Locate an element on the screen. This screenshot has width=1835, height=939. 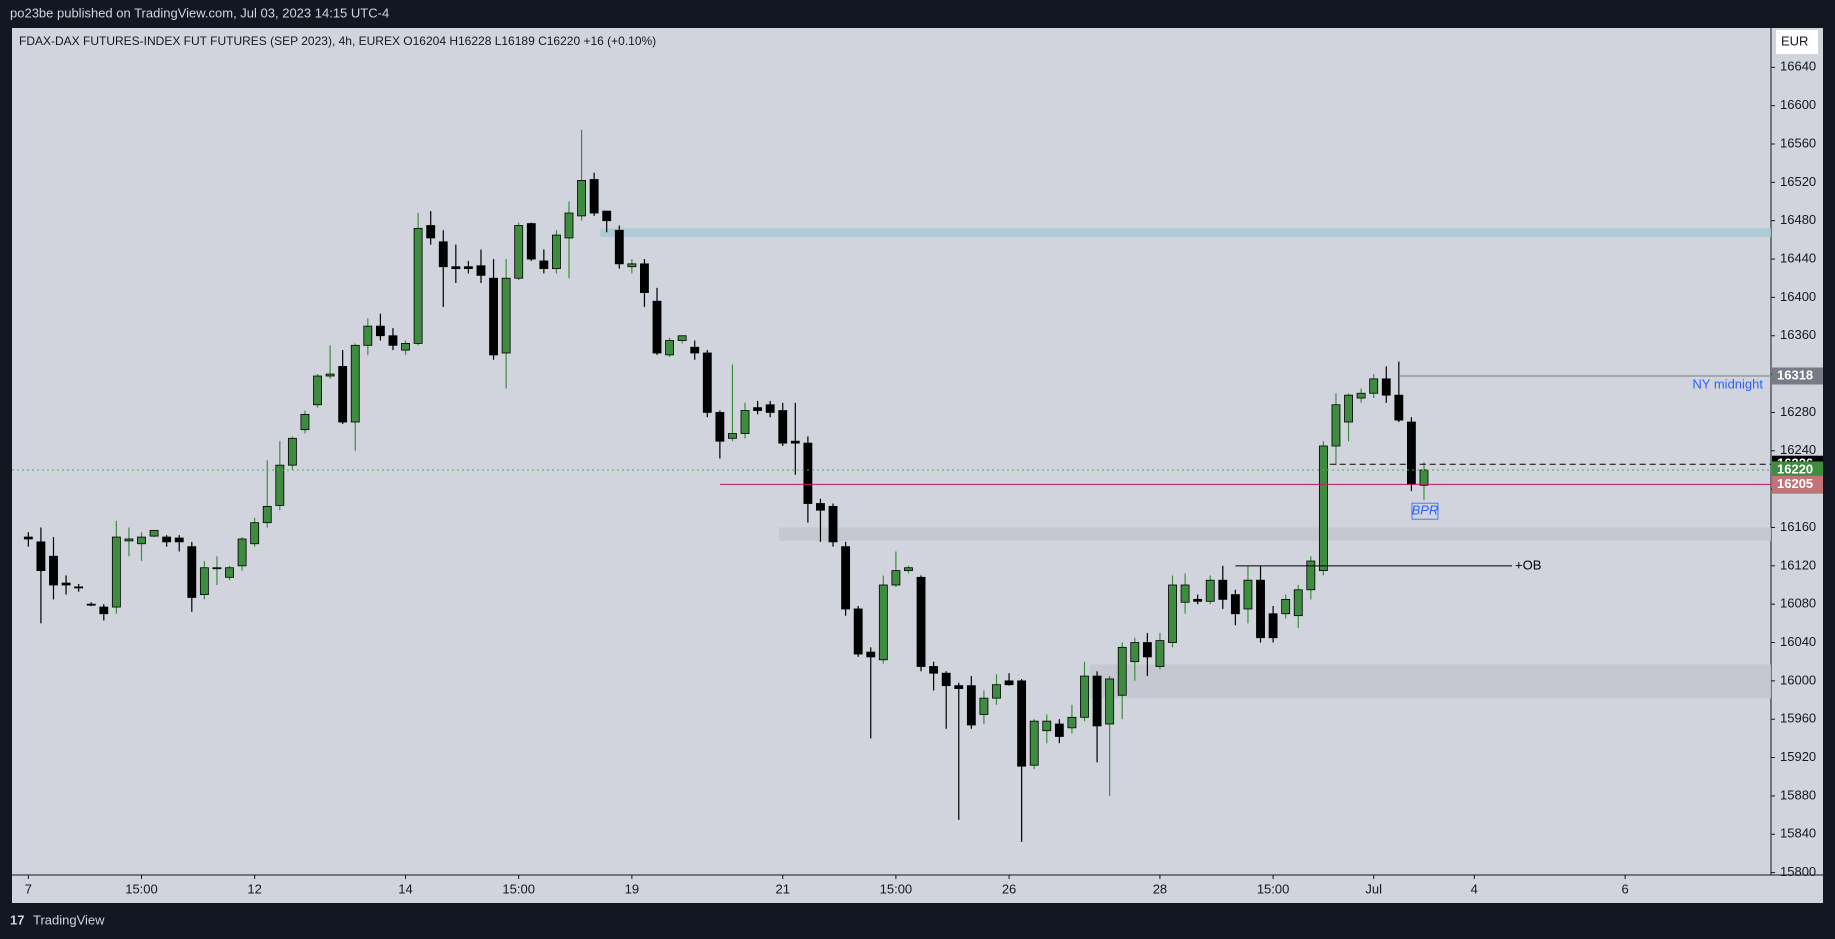
x-tick-label: 28 is located at coordinates (1160, 888).